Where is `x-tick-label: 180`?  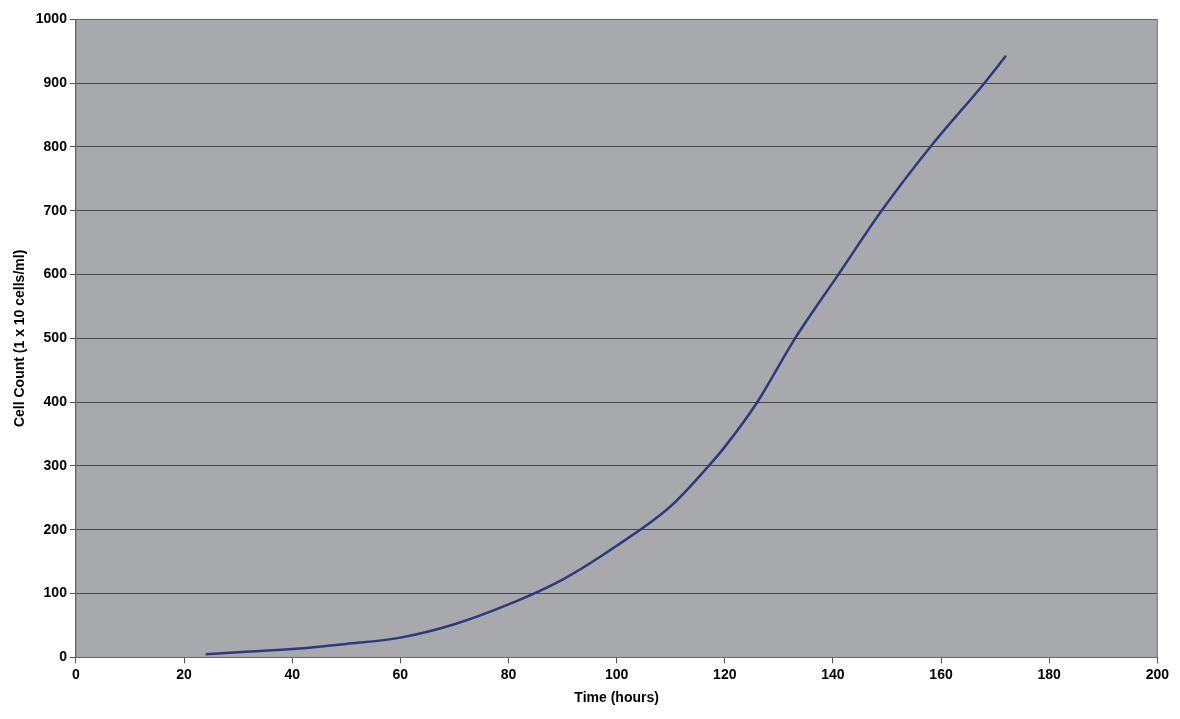
x-tick-label: 180 is located at coordinates (1049, 673).